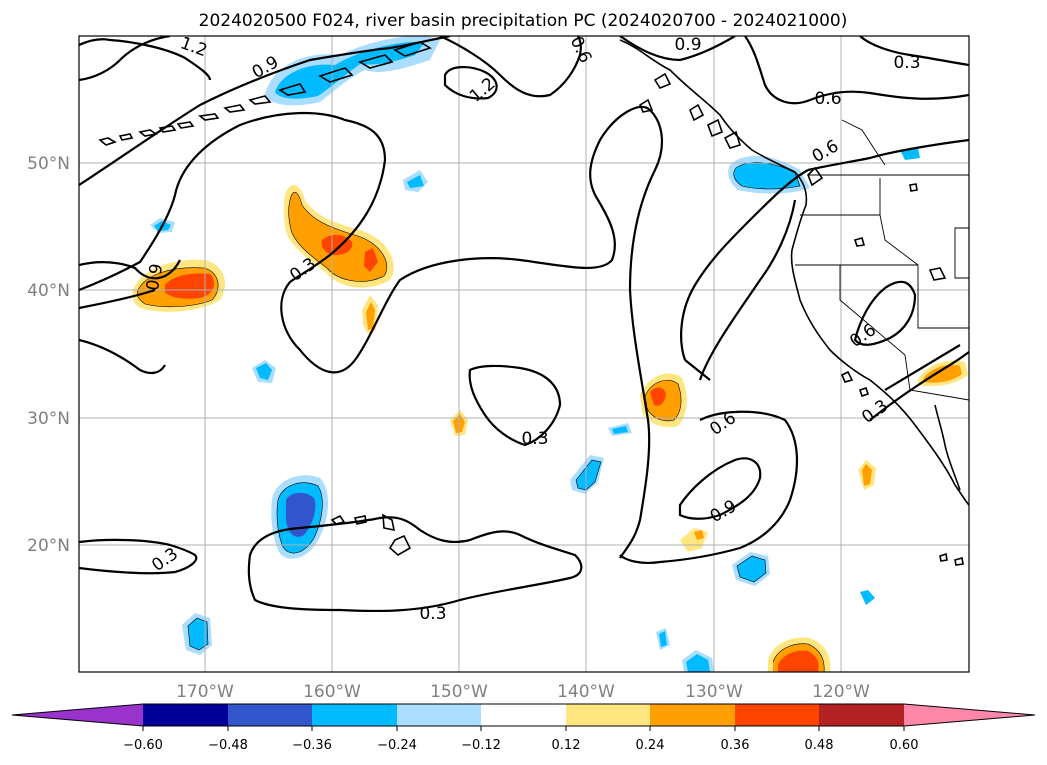 This screenshot has height=765, width=1047. What do you see at coordinates (735, 745) in the screenshot?
I see `colorbar-tick-label: 0.36` at bounding box center [735, 745].